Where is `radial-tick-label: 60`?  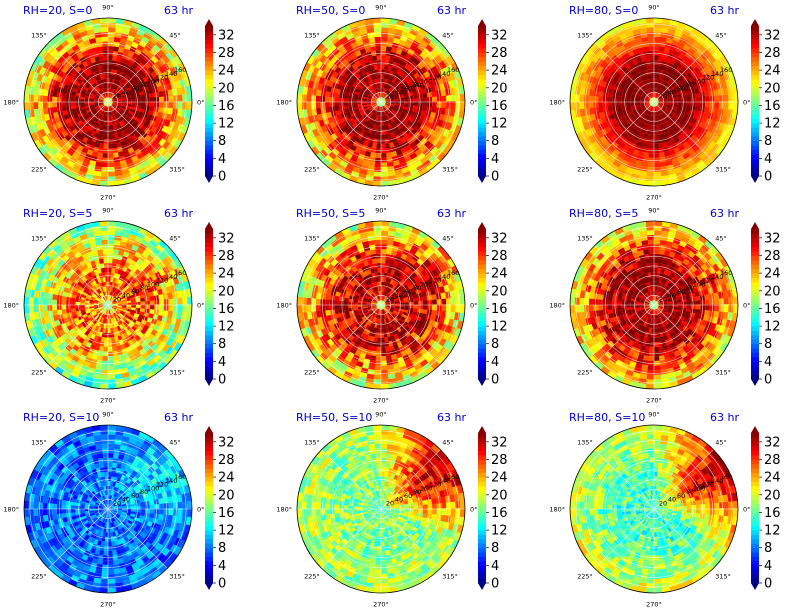 radial-tick-label: 60 is located at coordinates (135, 292).